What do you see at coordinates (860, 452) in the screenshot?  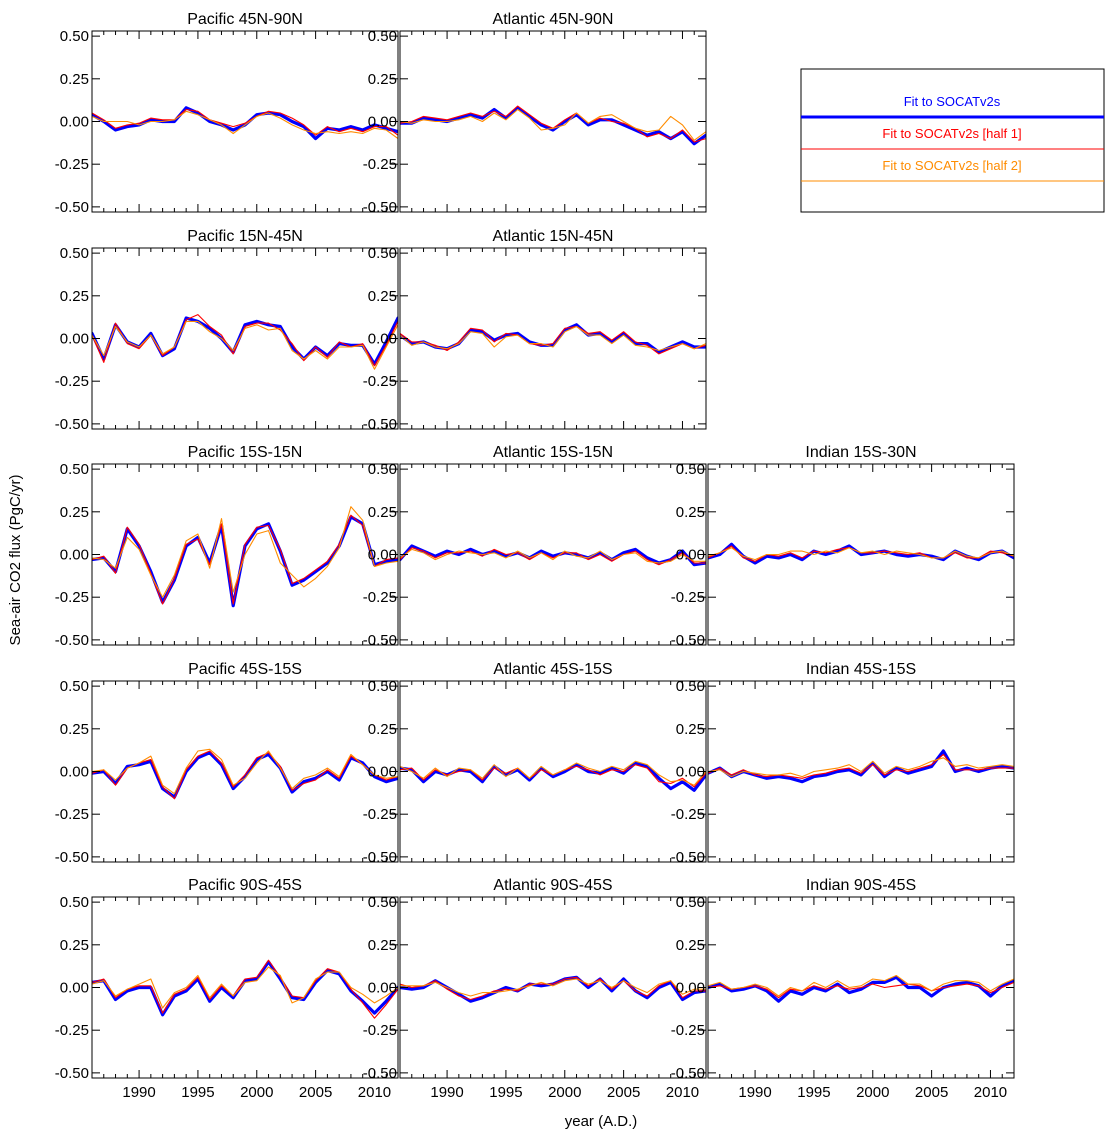 I see `panel-title: Indian 15S-30N` at bounding box center [860, 452].